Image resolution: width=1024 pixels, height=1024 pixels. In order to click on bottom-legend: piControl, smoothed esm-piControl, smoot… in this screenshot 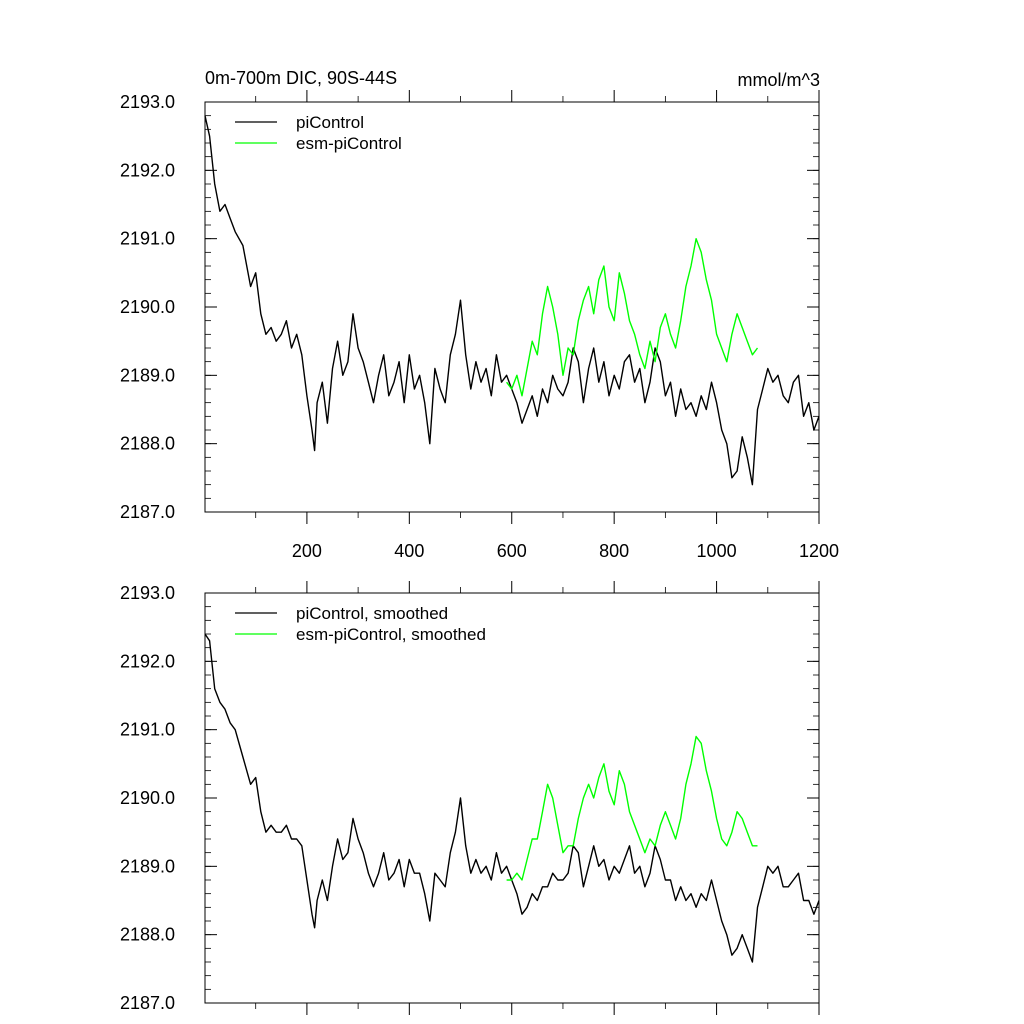, I will do `click(360, 624)`.